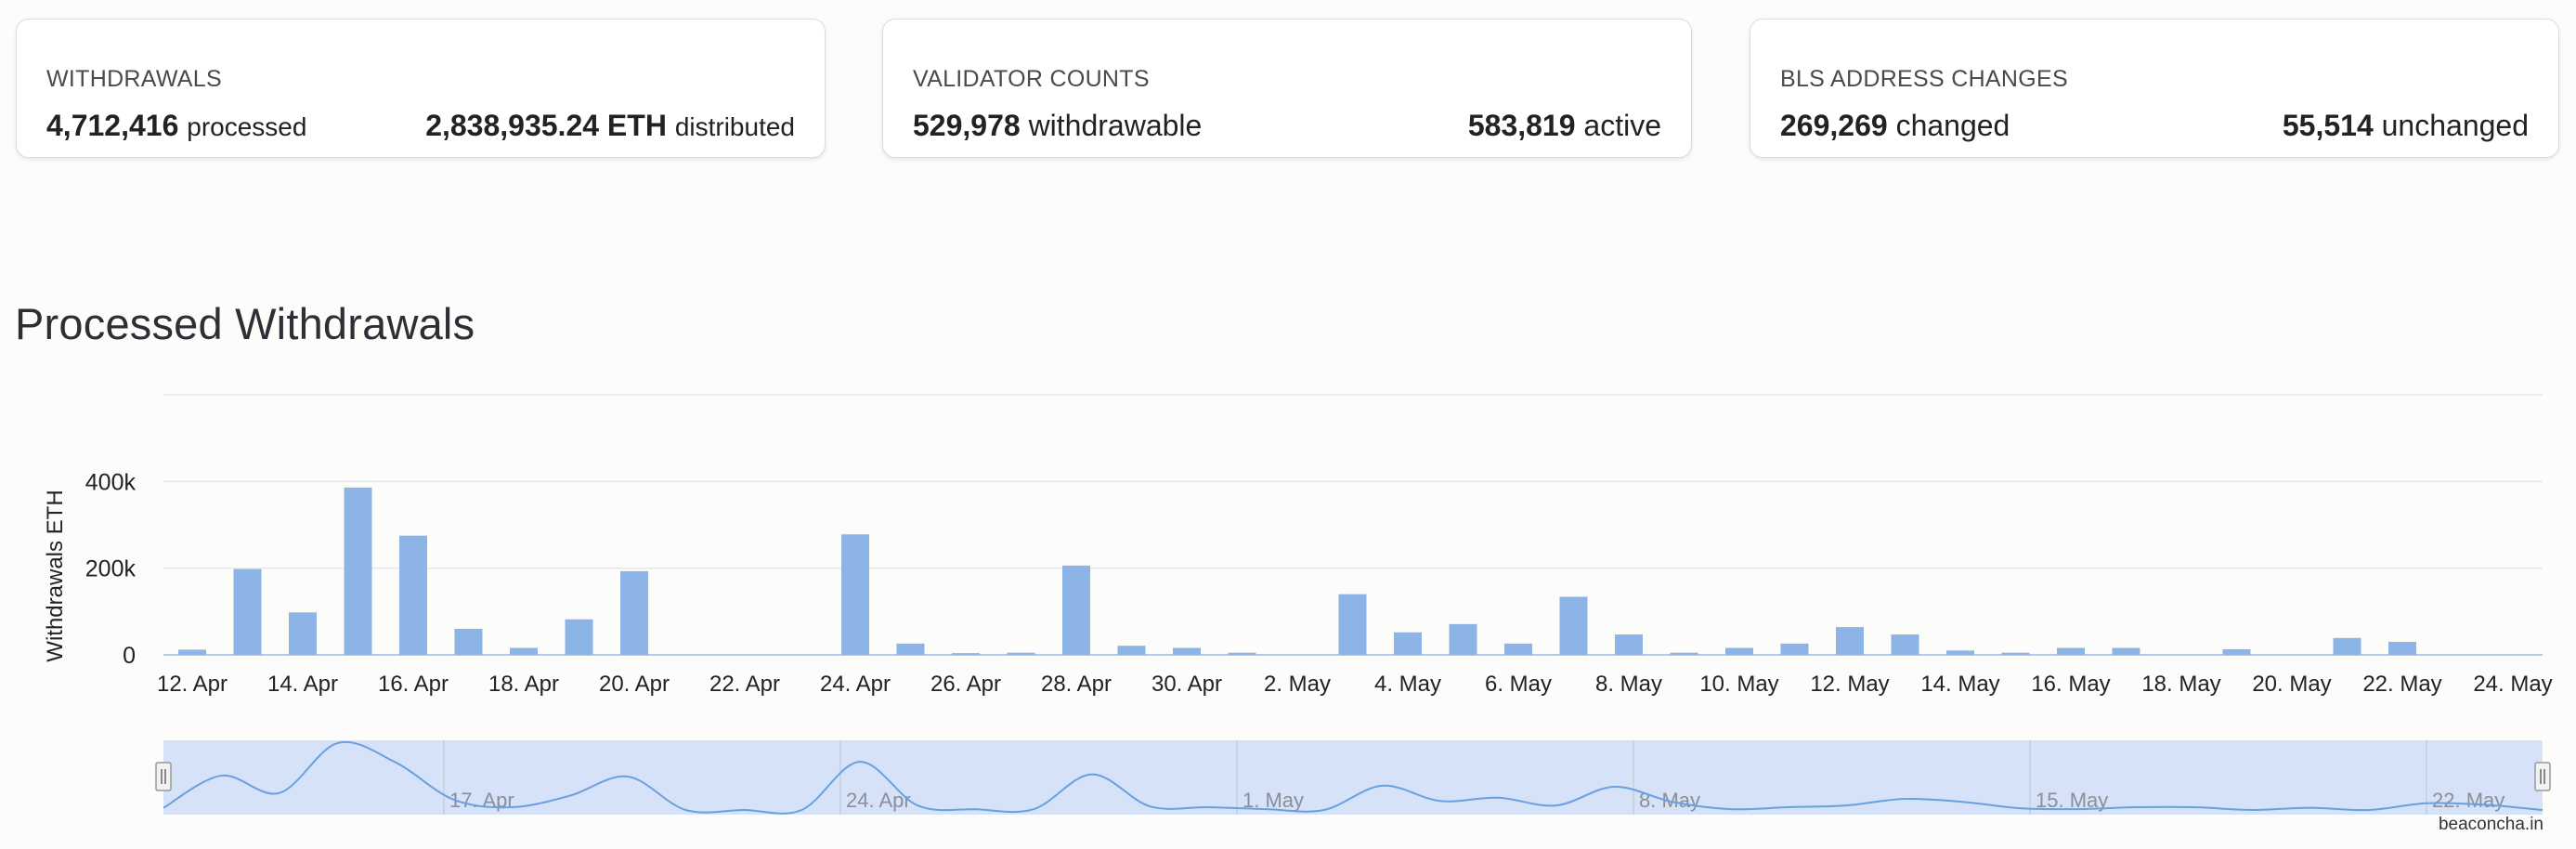  What do you see at coordinates (413, 685) in the screenshot?
I see `x-tick-label: 16. Apr` at bounding box center [413, 685].